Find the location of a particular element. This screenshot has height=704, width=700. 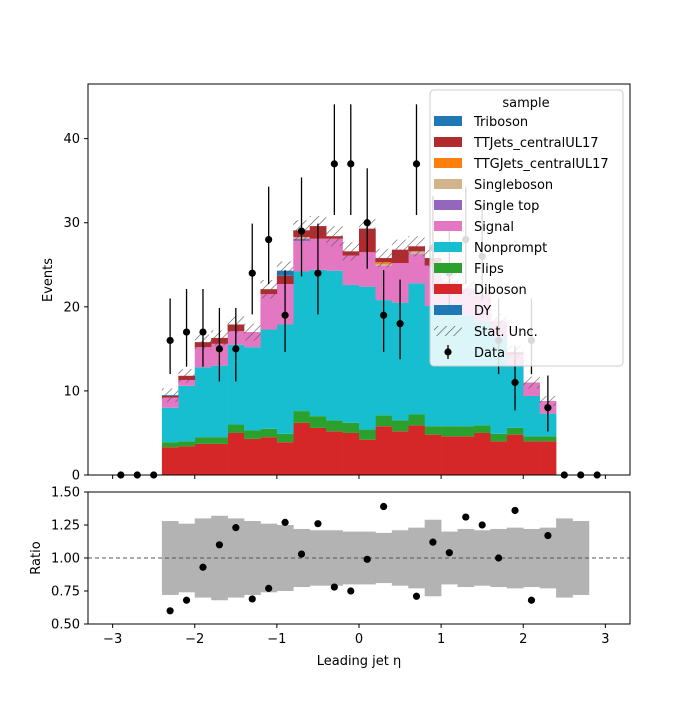

legend-marker is located at coordinates (448, 352).